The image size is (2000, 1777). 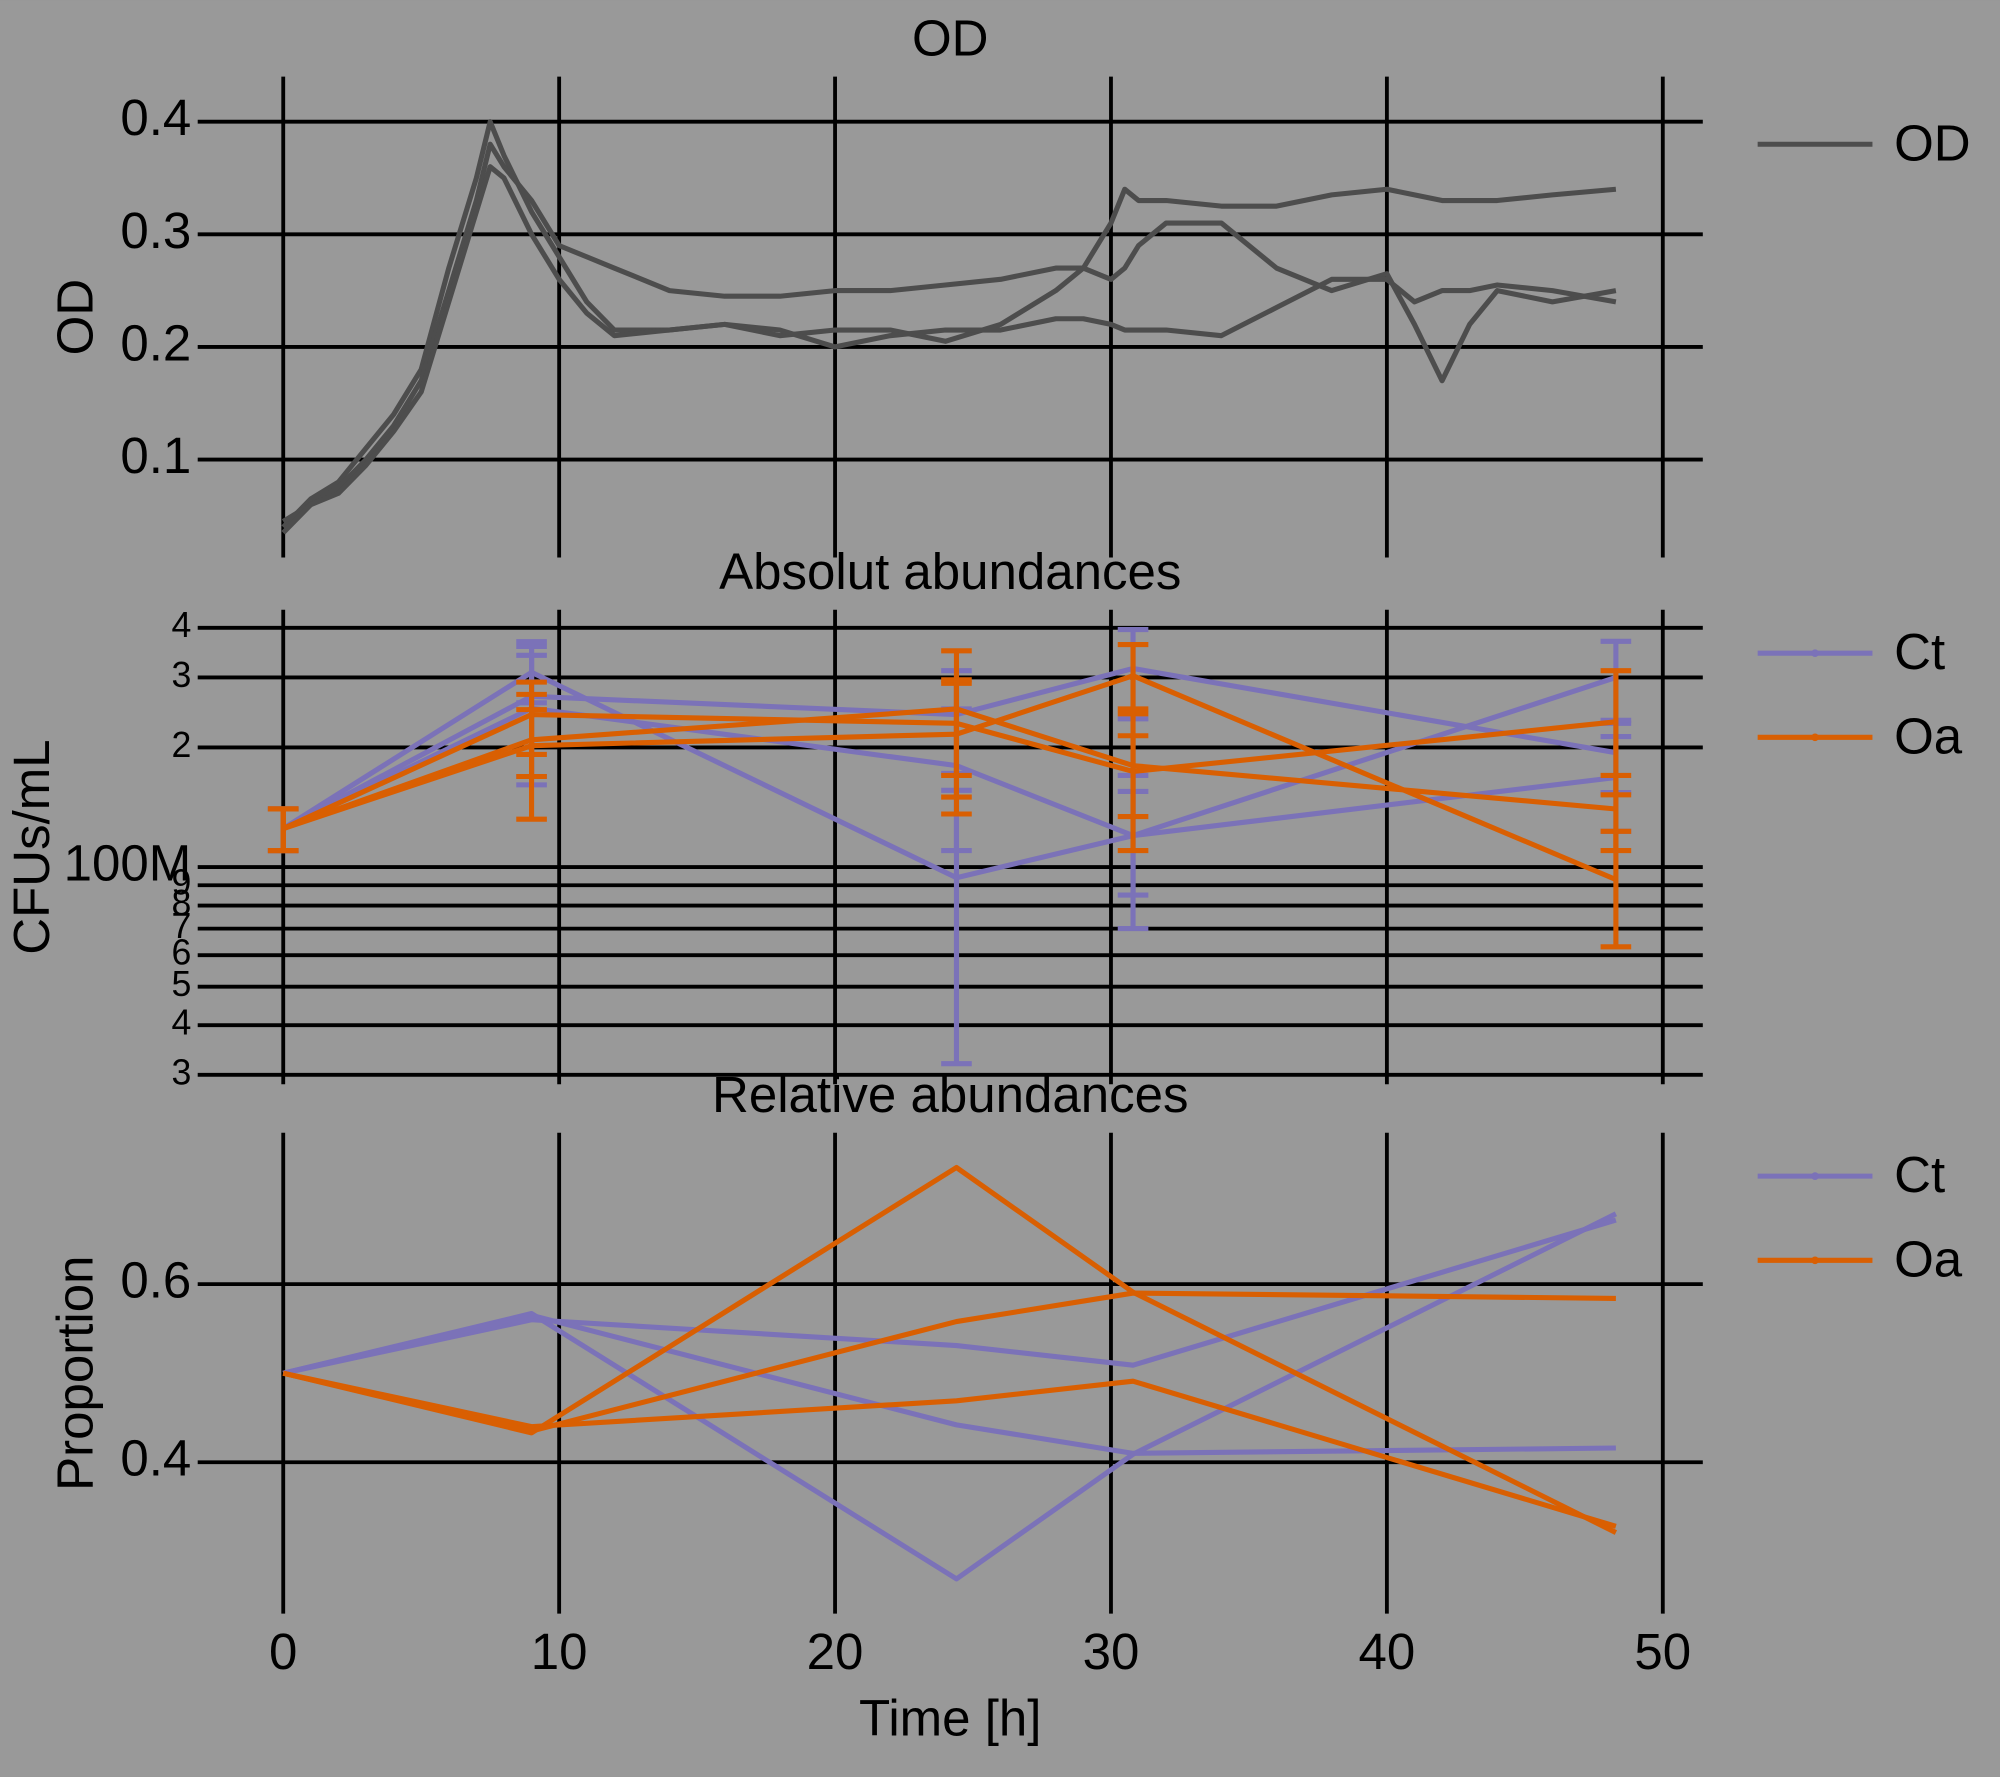 What do you see at coordinates (1662, 1651) in the screenshot?
I see `x-tick-label: 50` at bounding box center [1662, 1651].